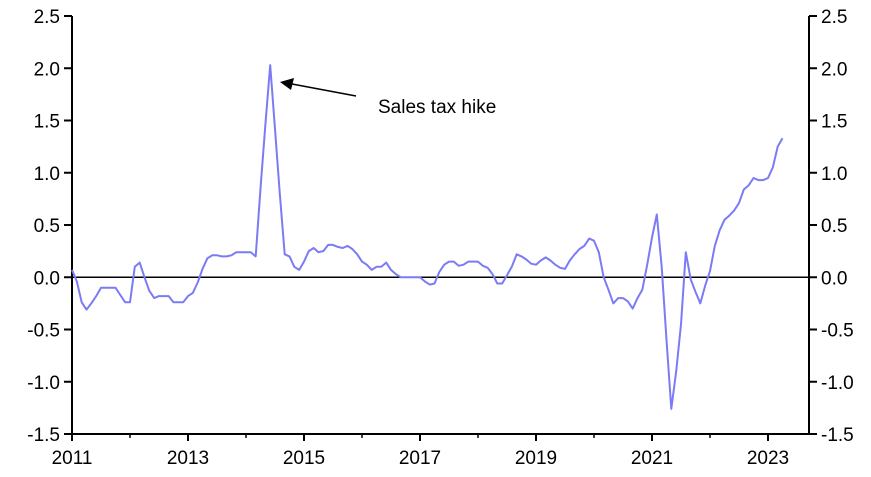 The image size is (871, 477). Describe the element at coordinates (47, 226) in the screenshot. I see `left-y-tick-label: 0.5` at that location.